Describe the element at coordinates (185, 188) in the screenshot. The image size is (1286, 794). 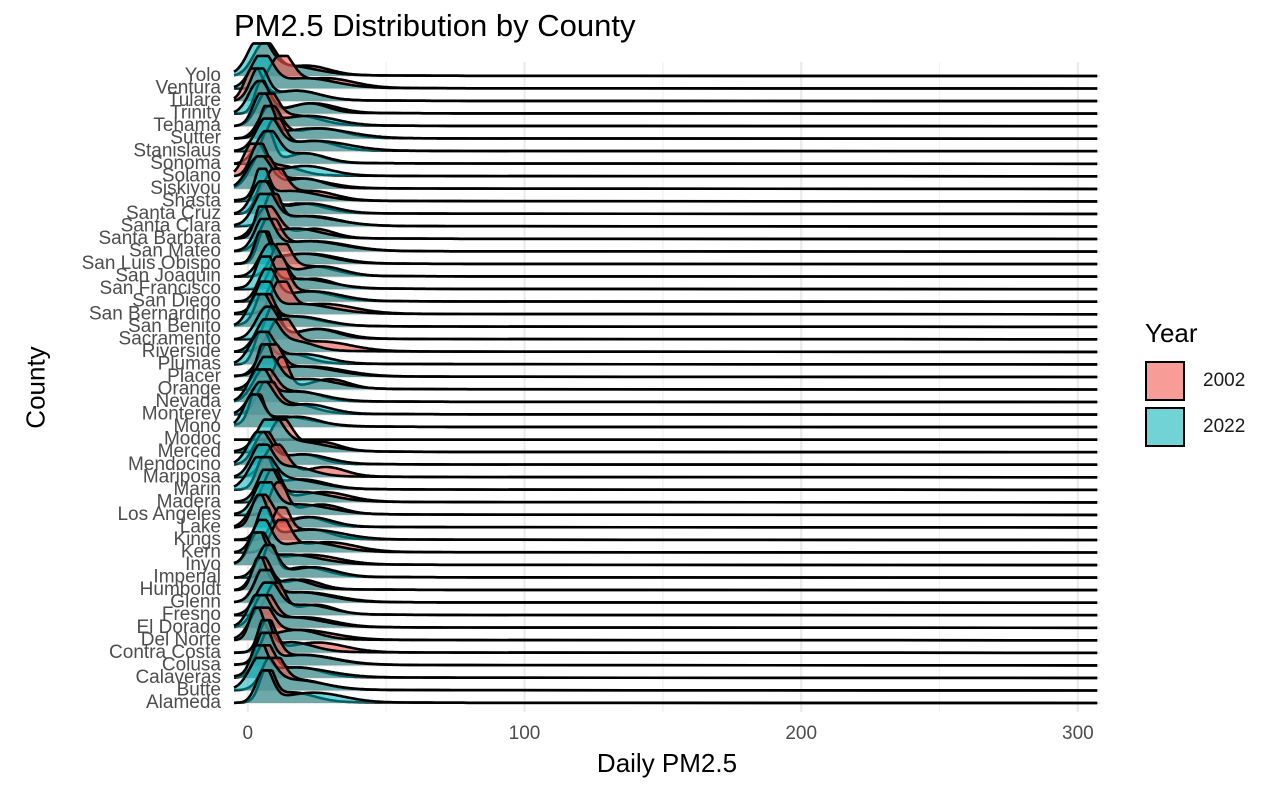
I see `y-tick-label: Siskiyou` at that location.